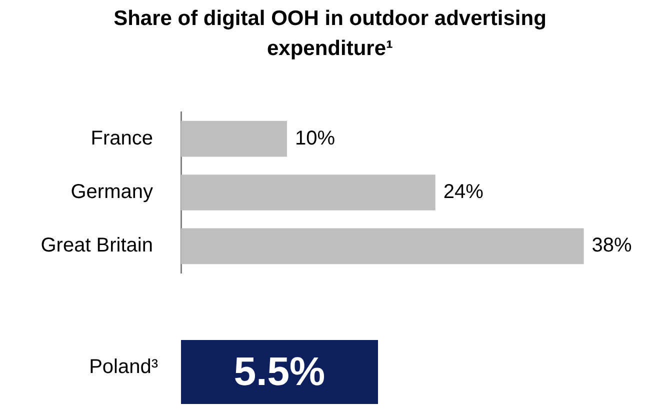 Image resolution: width=667 pixels, height=410 pixels. I want to click on y-tick-label: Great Britain, so click(96, 245).